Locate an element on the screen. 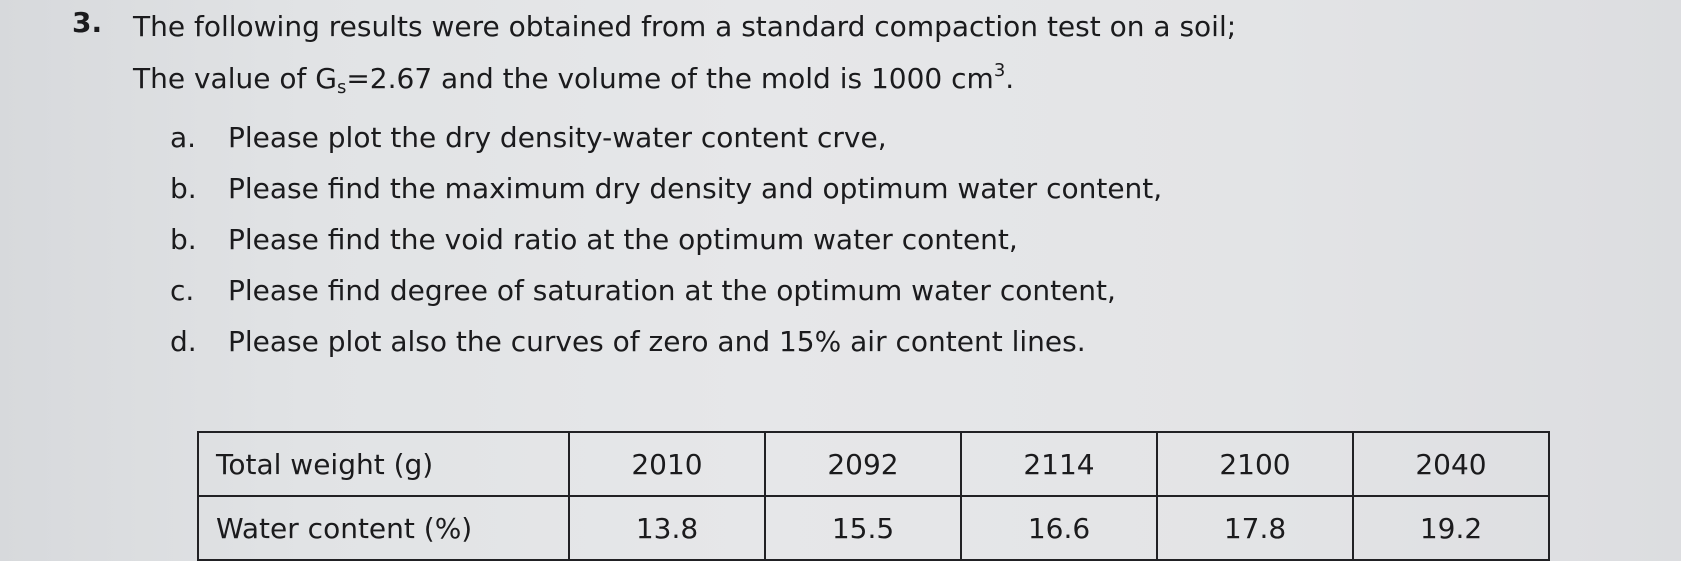  total-weight-value: 2092 is located at coordinates (863, 464).